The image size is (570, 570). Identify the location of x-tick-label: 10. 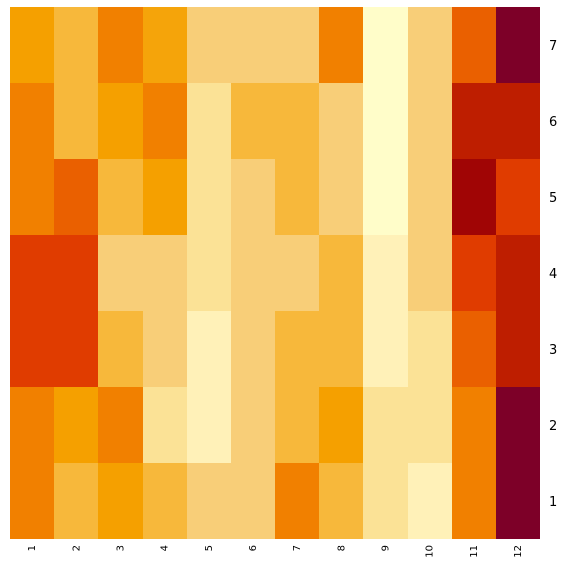
(430, 551).